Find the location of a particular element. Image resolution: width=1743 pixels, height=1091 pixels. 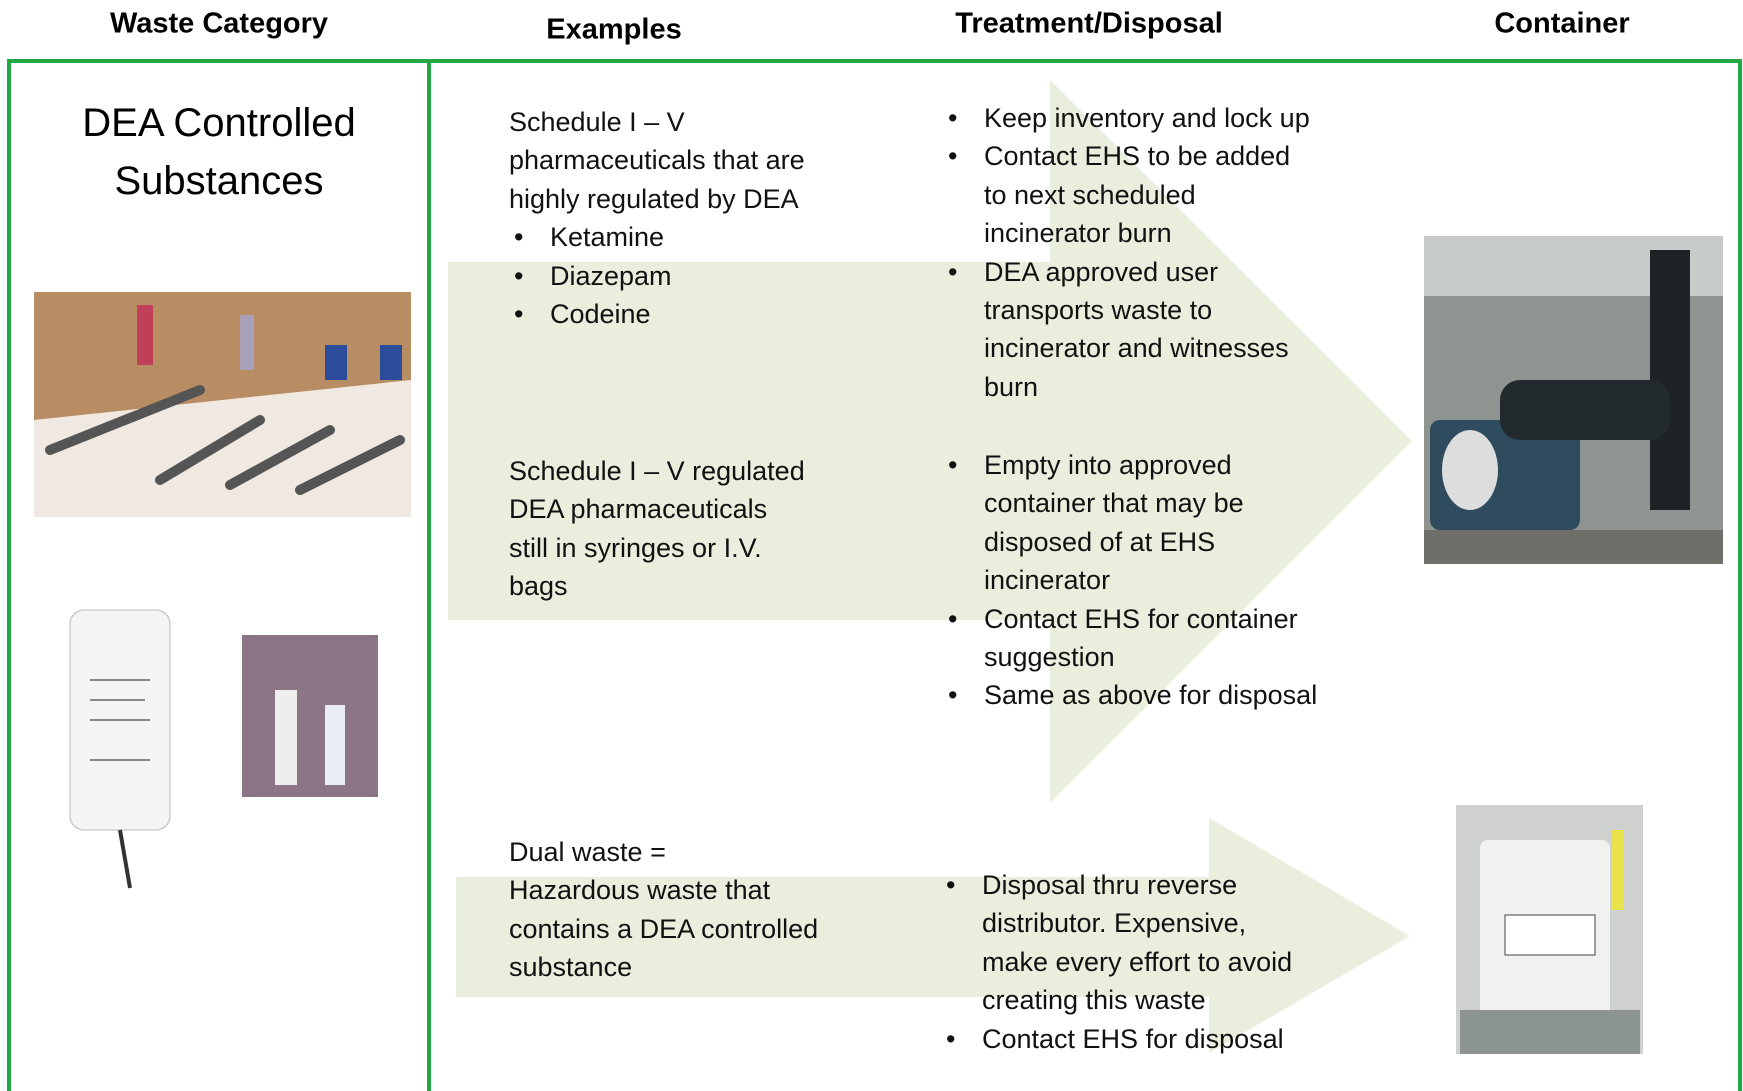

treatment-line: Empty into approved is located at coordinates (1108, 465).